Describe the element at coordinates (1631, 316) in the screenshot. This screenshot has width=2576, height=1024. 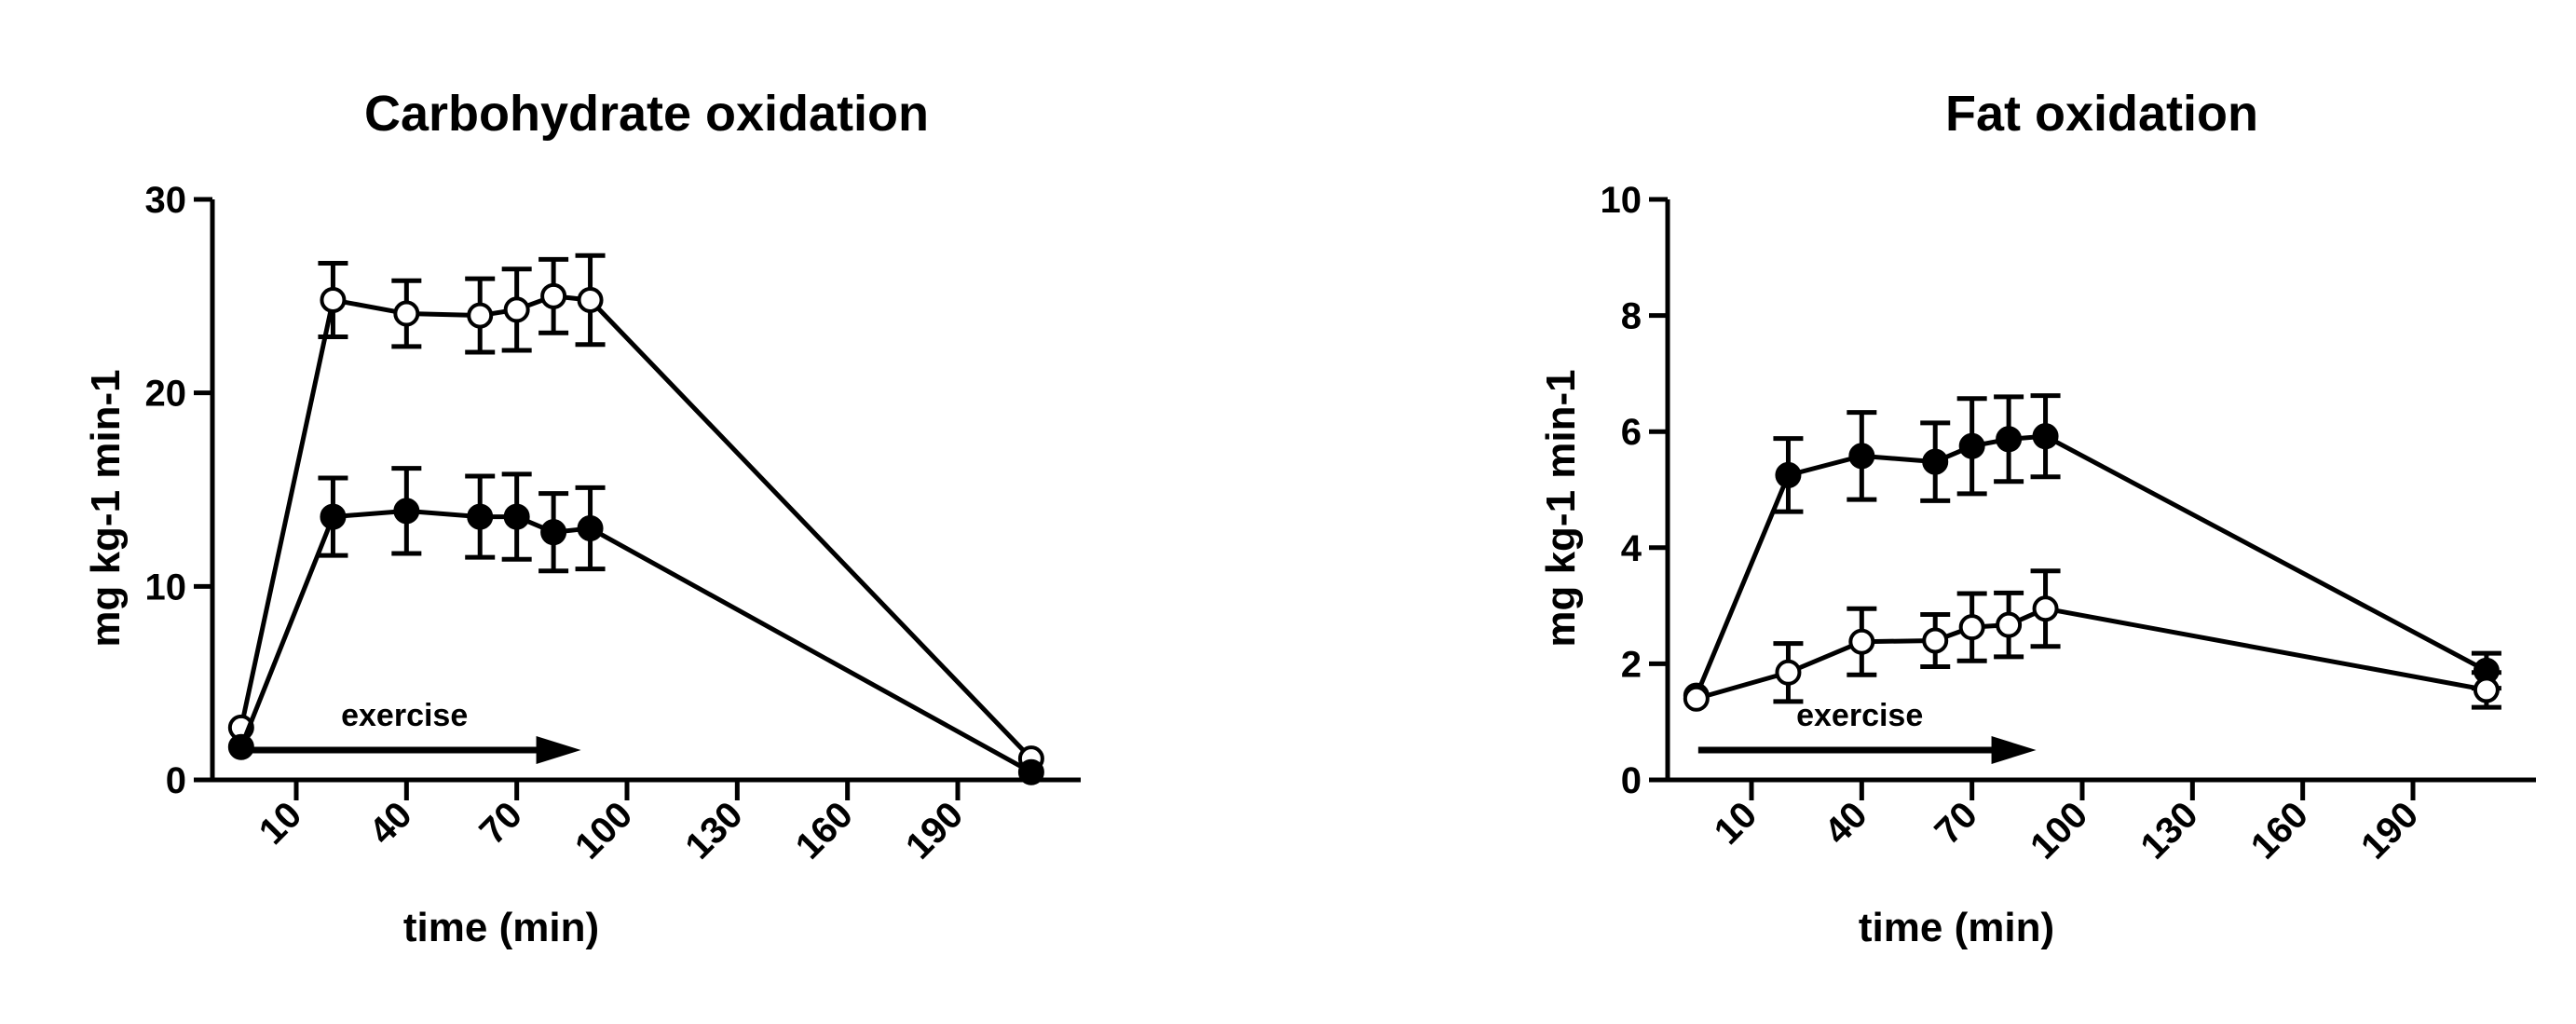
I see `y-tick-label: 8` at that location.